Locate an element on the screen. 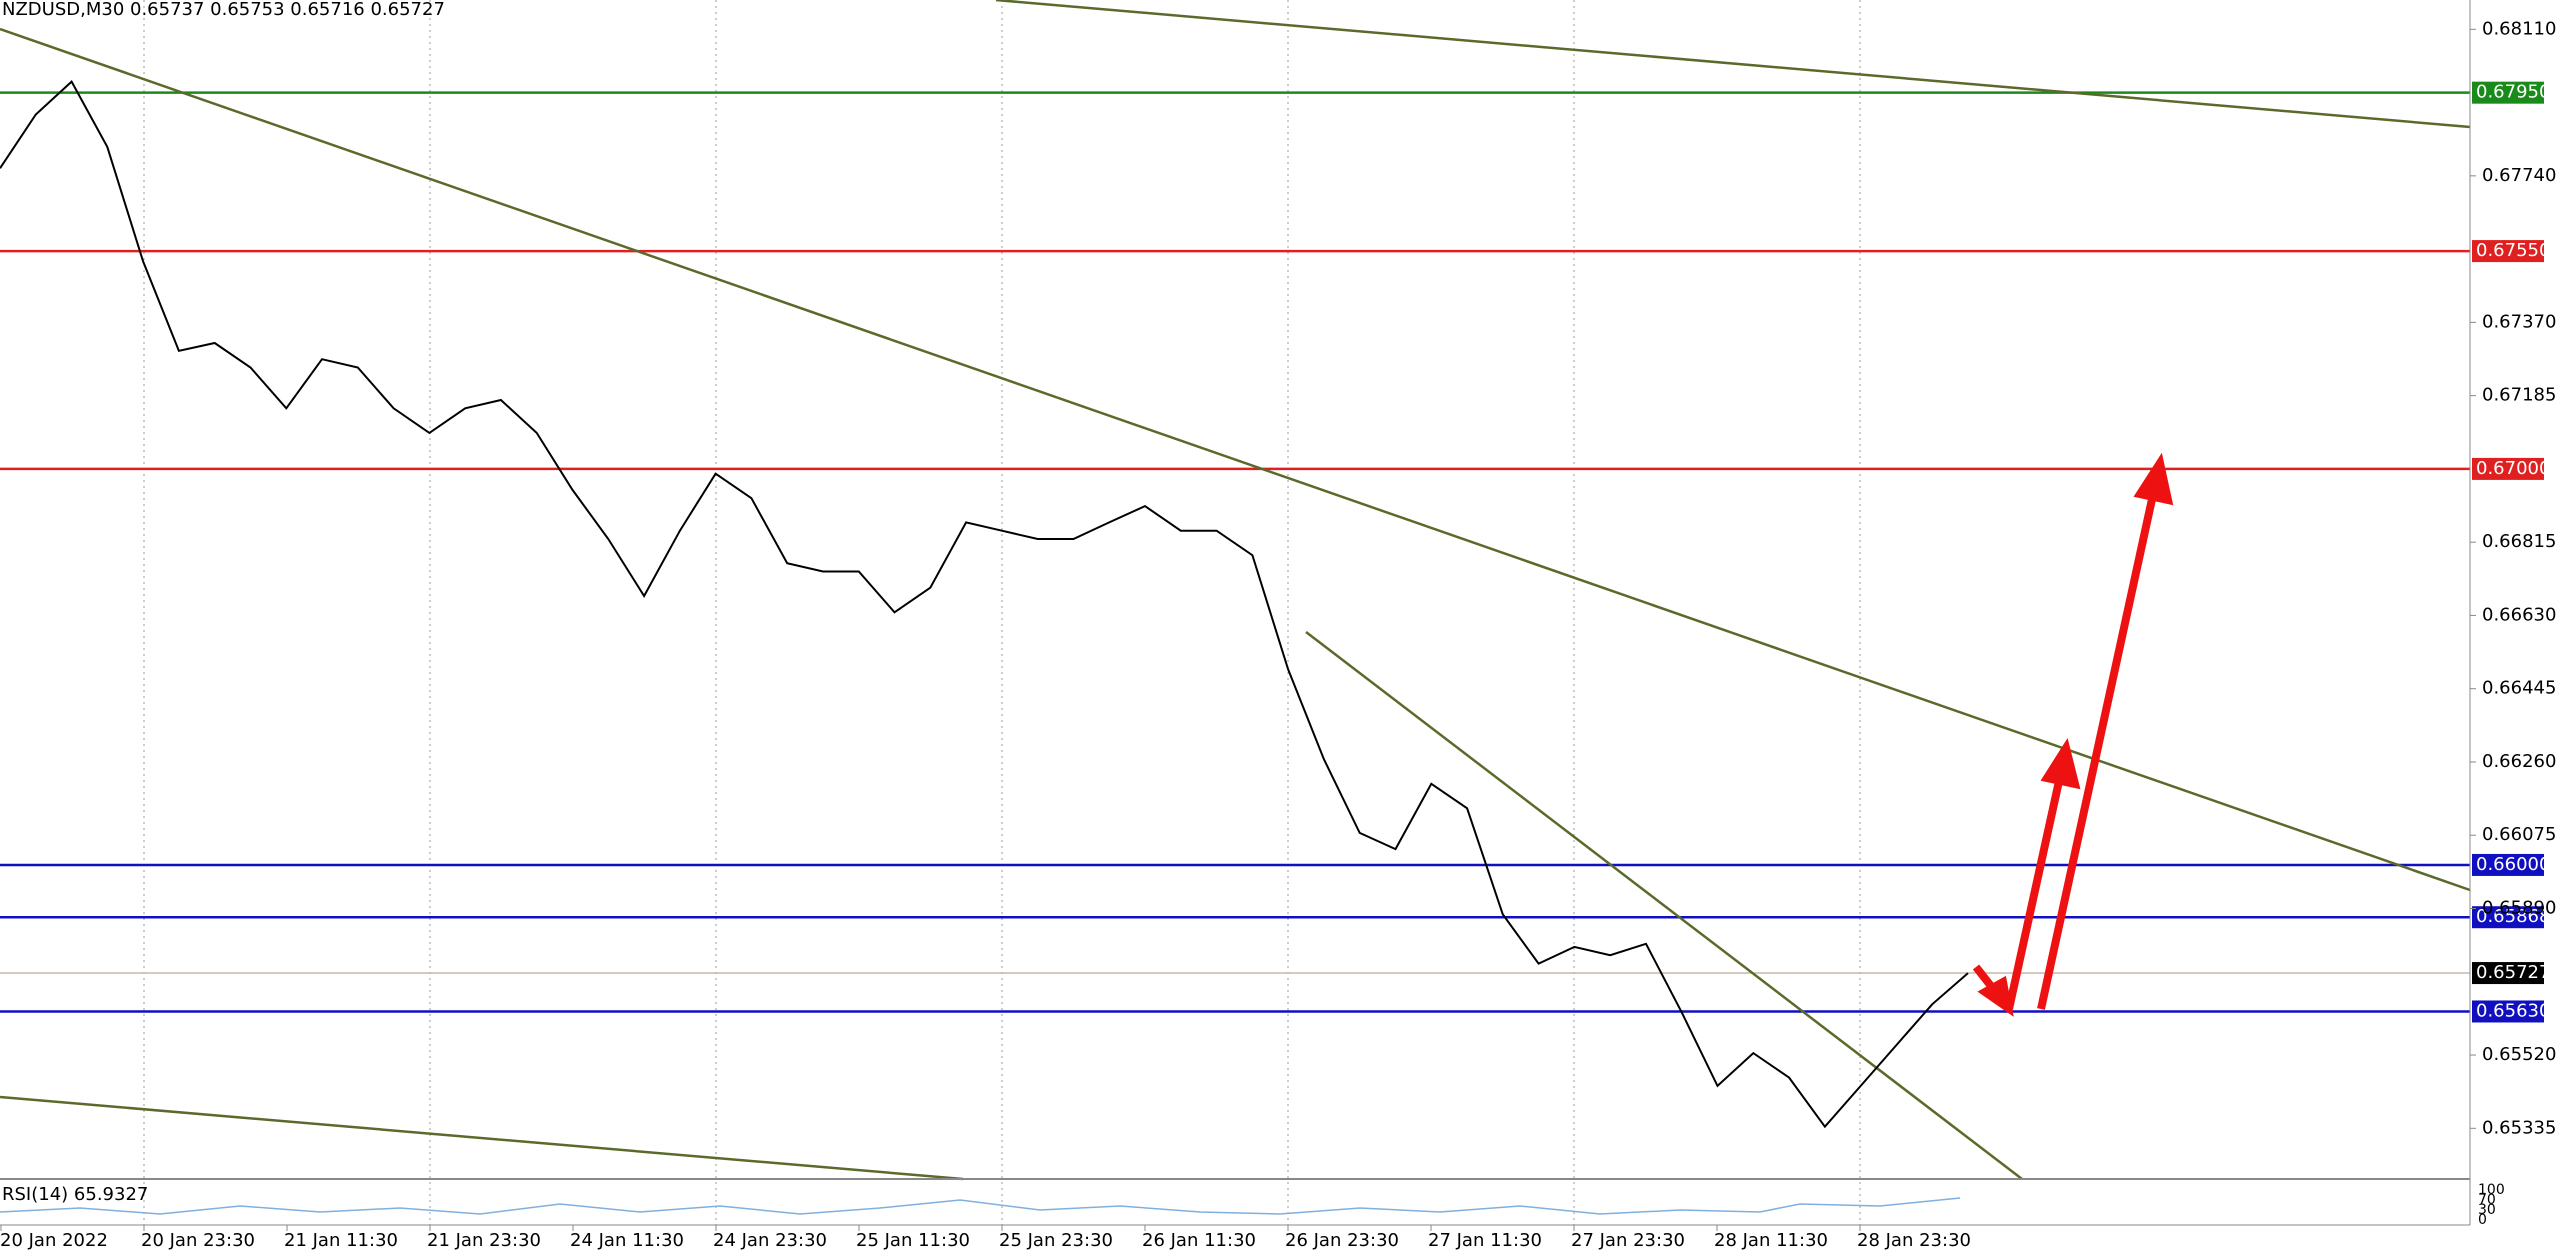 The height and width of the screenshot is (1250, 2560). y-tick-label: 0.65890 is located at coordinates (2519, 908).